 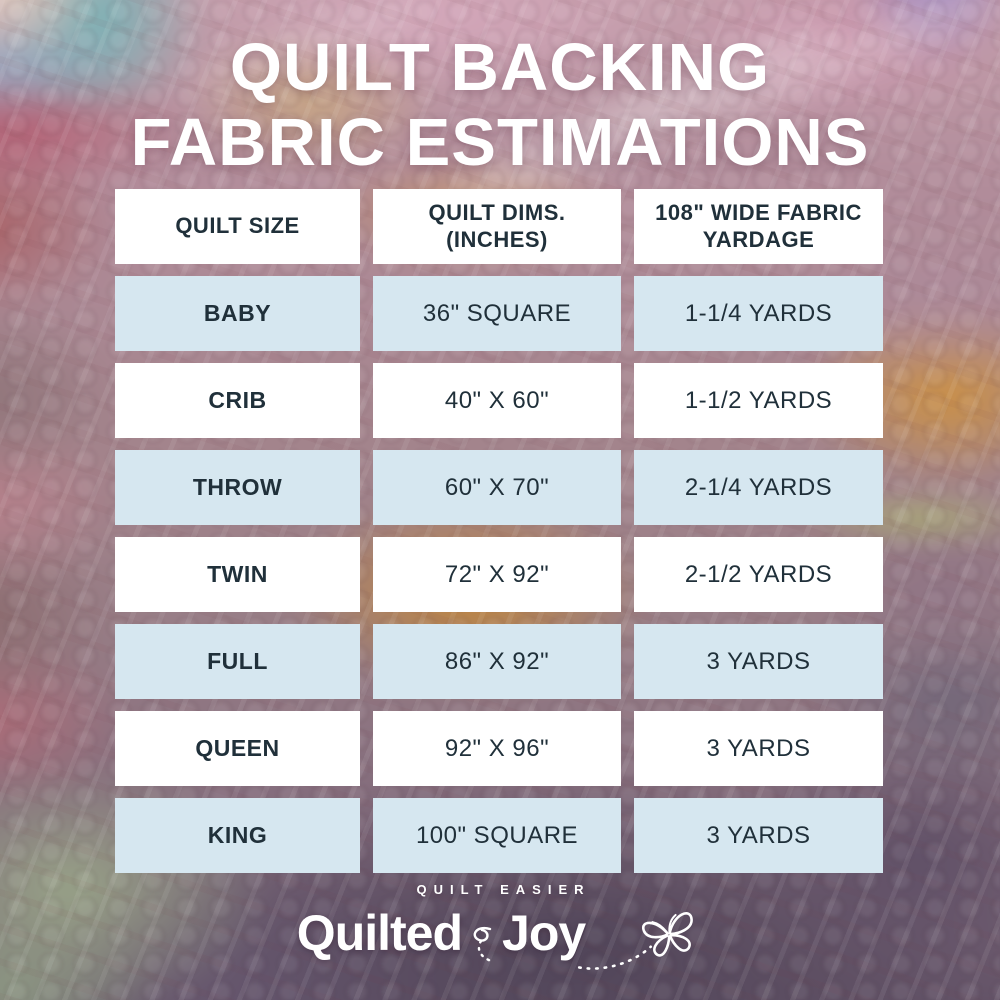 I want to click on table-row-twin-dims: 72" X 92", so click(x=497, y=574).